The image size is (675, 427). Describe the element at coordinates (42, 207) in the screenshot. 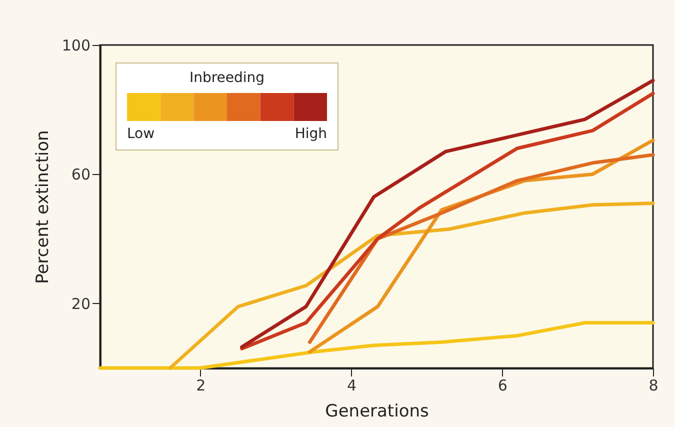

I see `y-axis-title: Percent extinction` at that location.